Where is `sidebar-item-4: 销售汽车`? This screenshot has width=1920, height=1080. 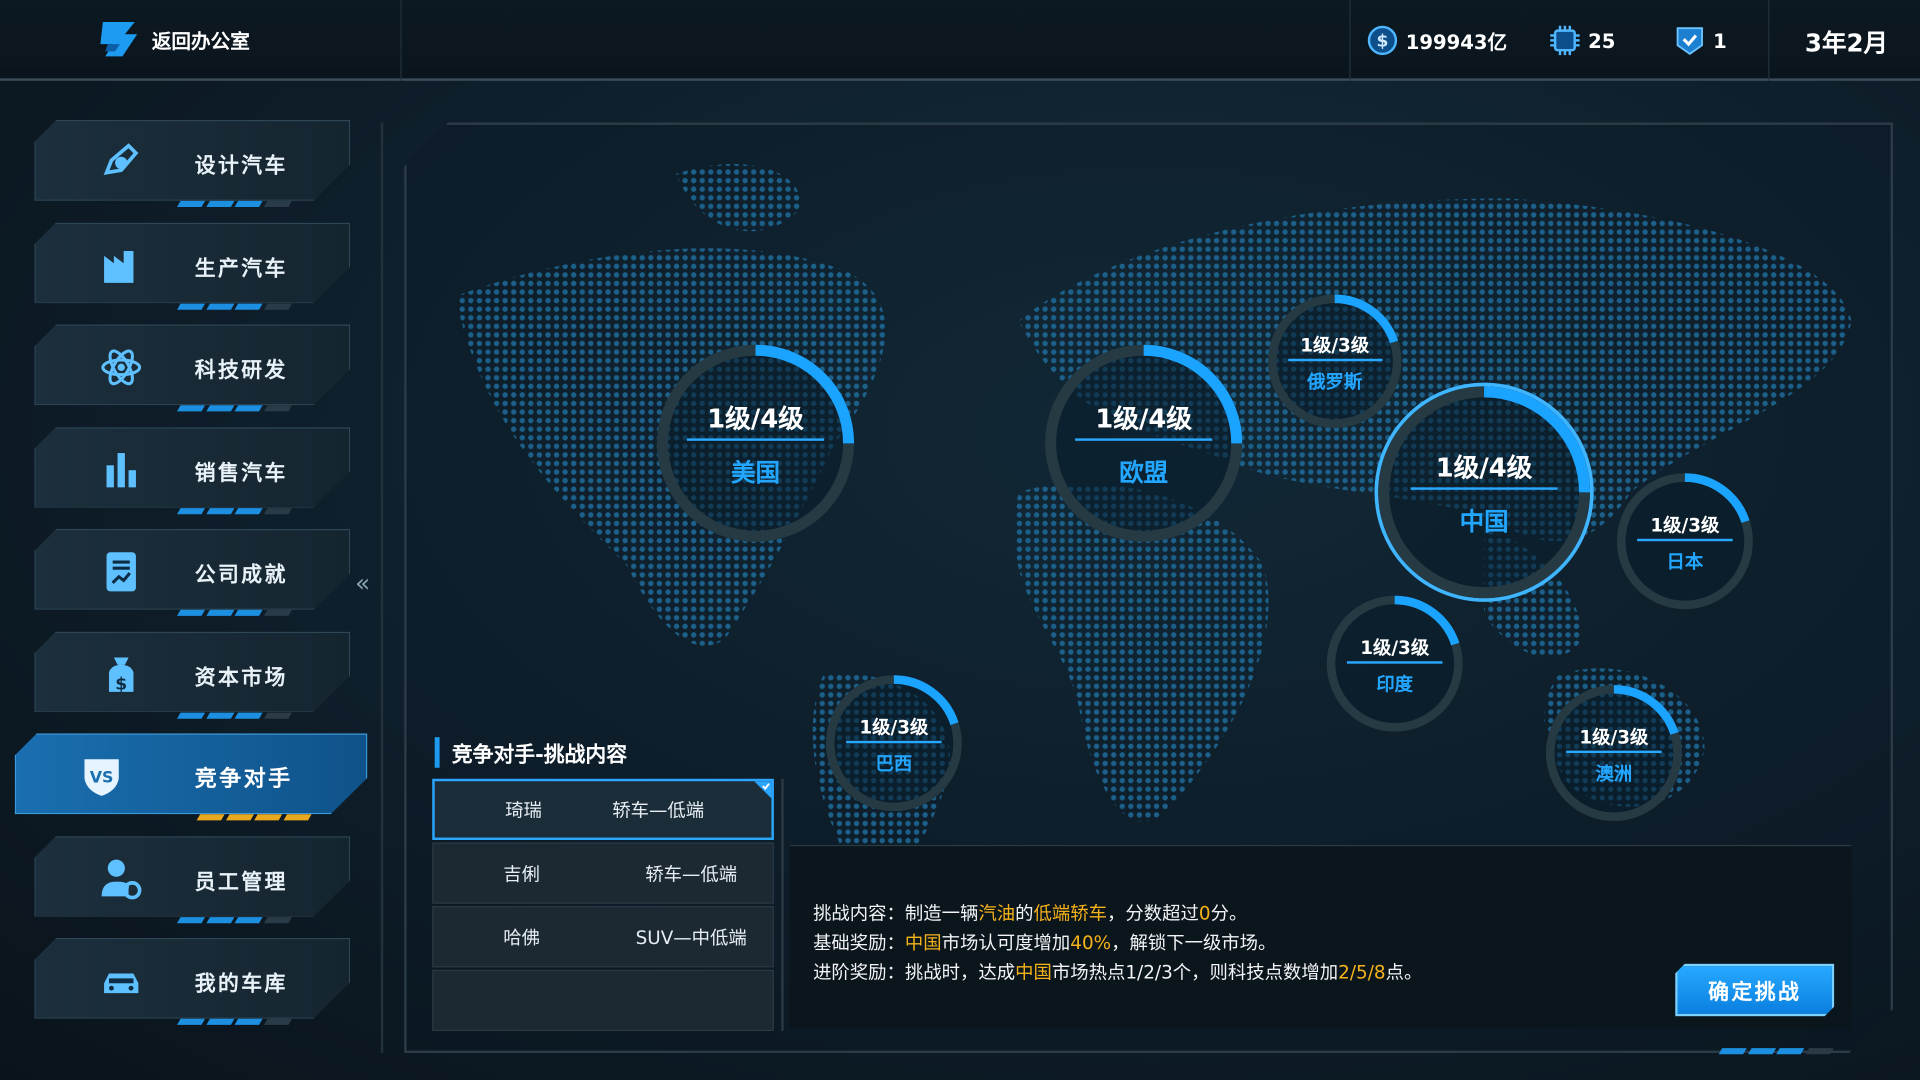 sidebar-item-4: 销售汽车 is located at coordinates (192, 467).